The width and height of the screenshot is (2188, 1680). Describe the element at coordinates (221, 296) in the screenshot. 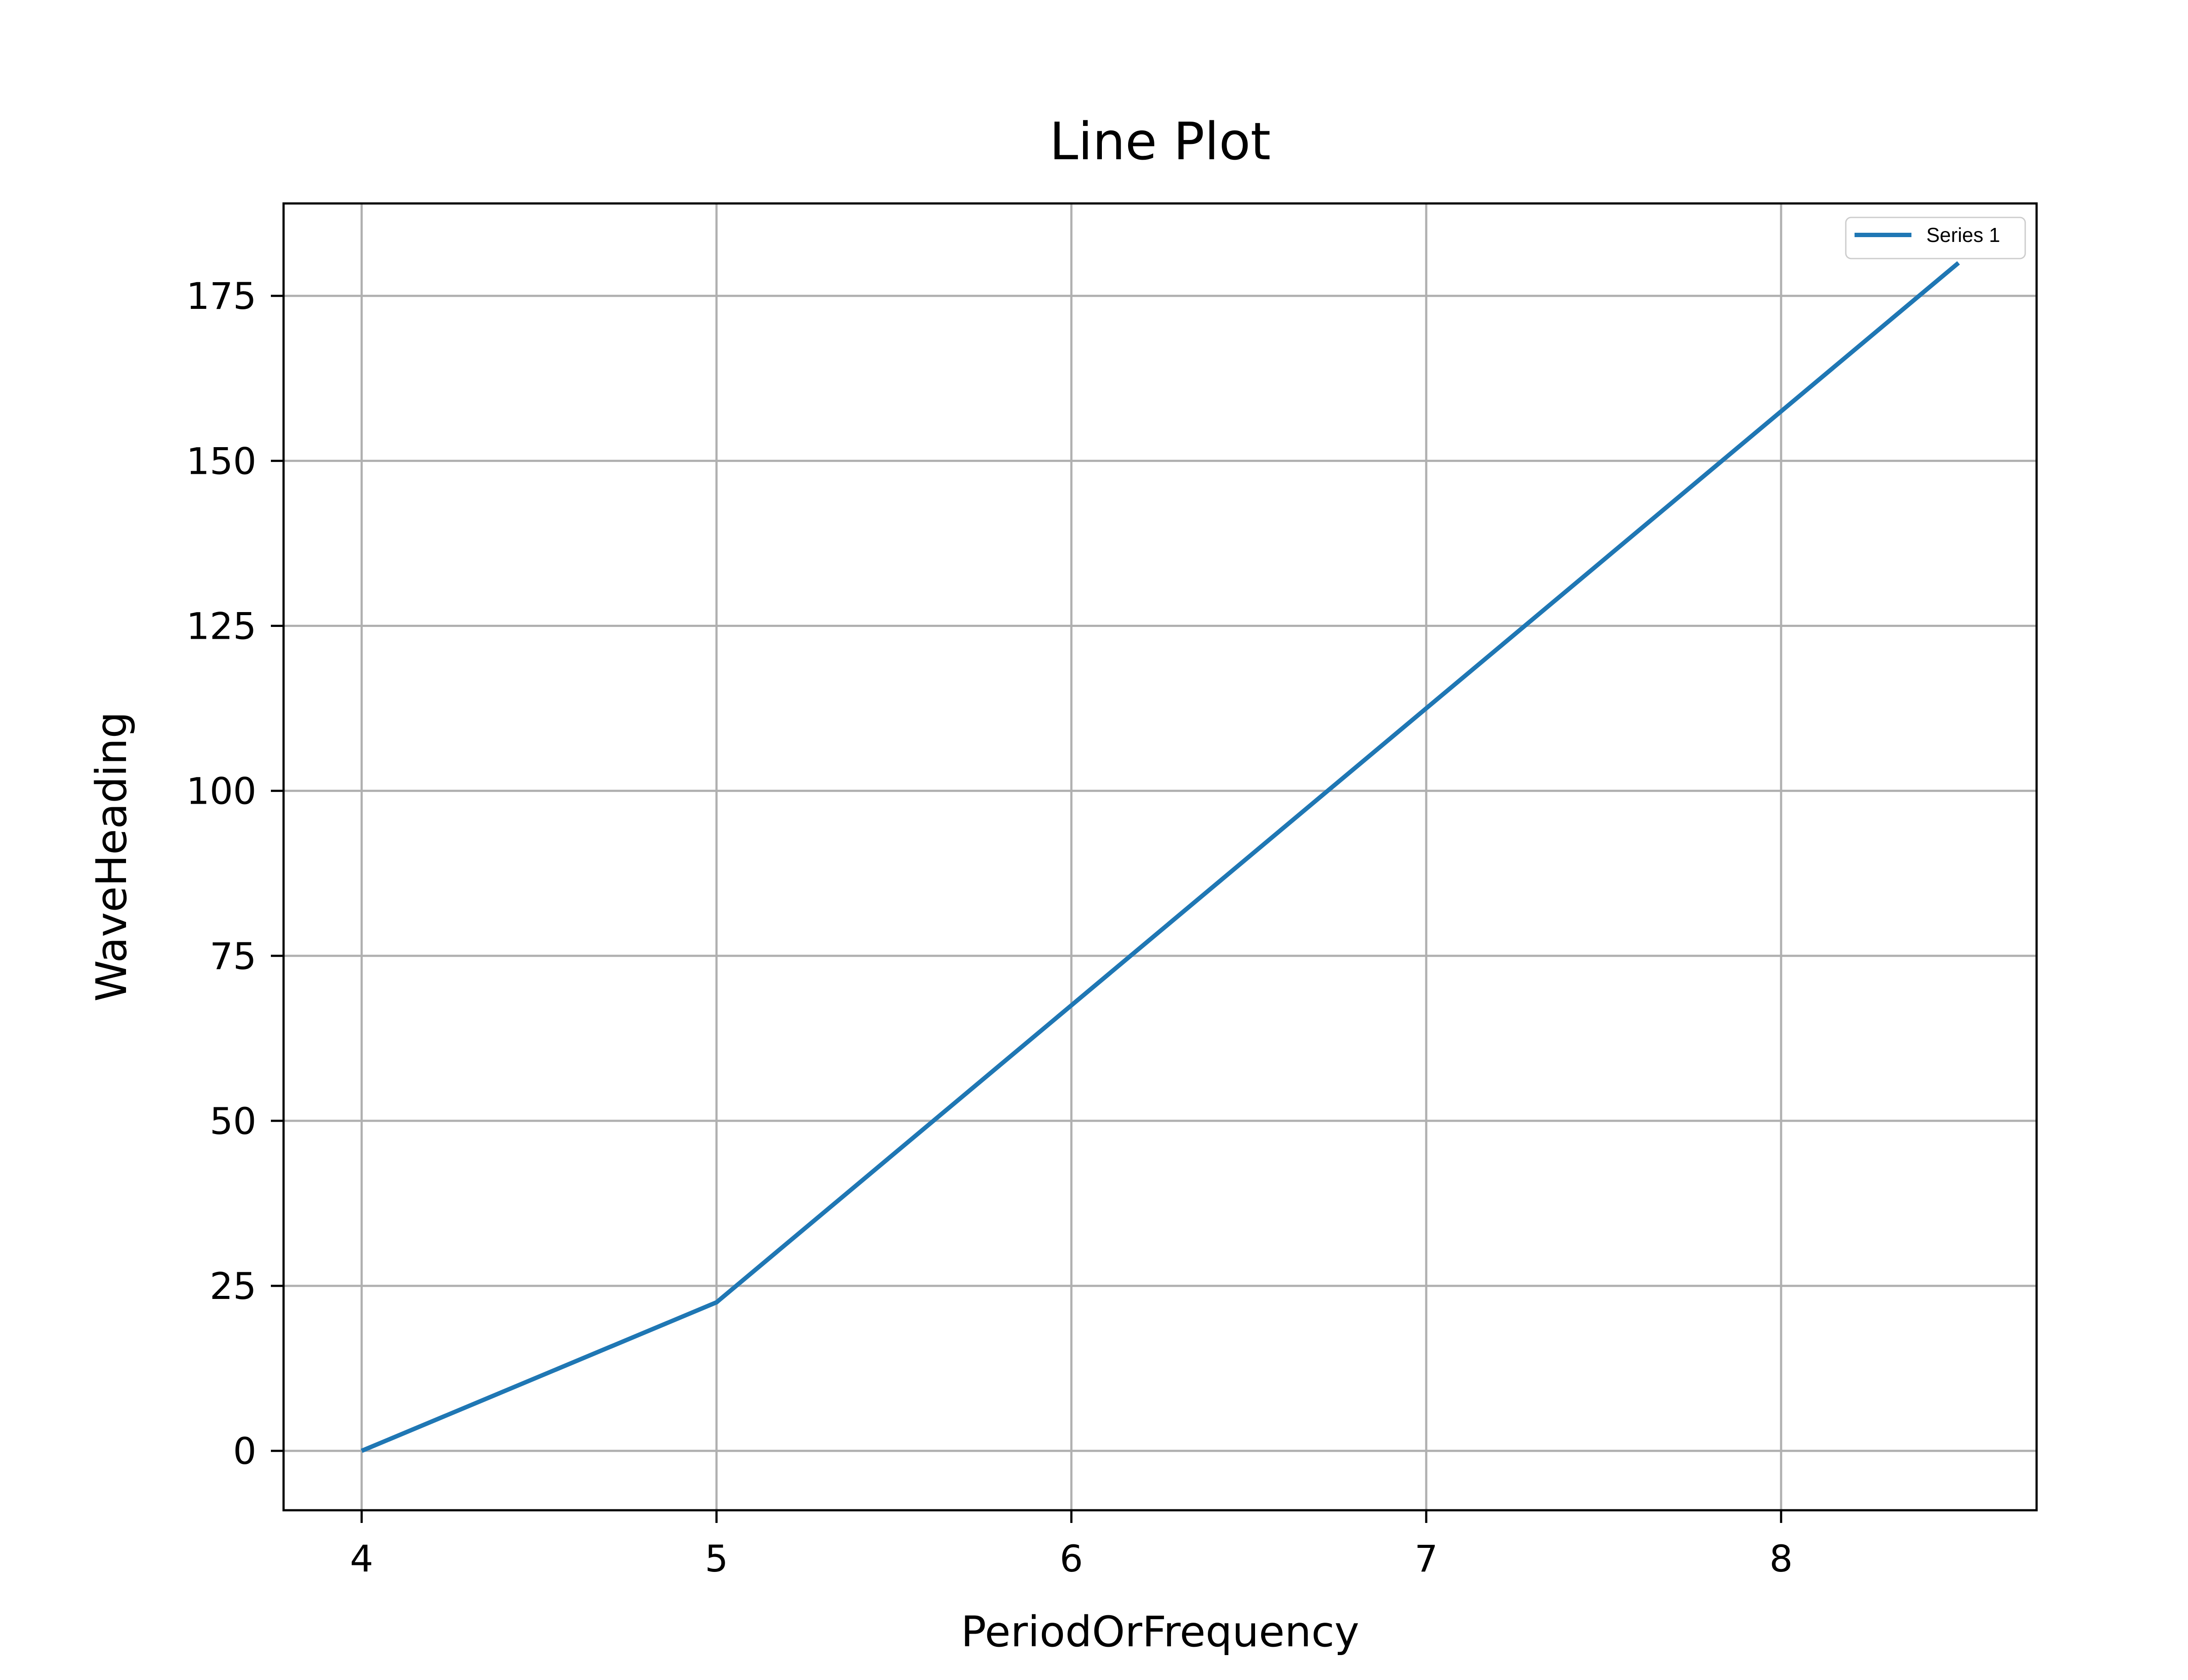

I see `y-tick-label-175: 175` at that location.